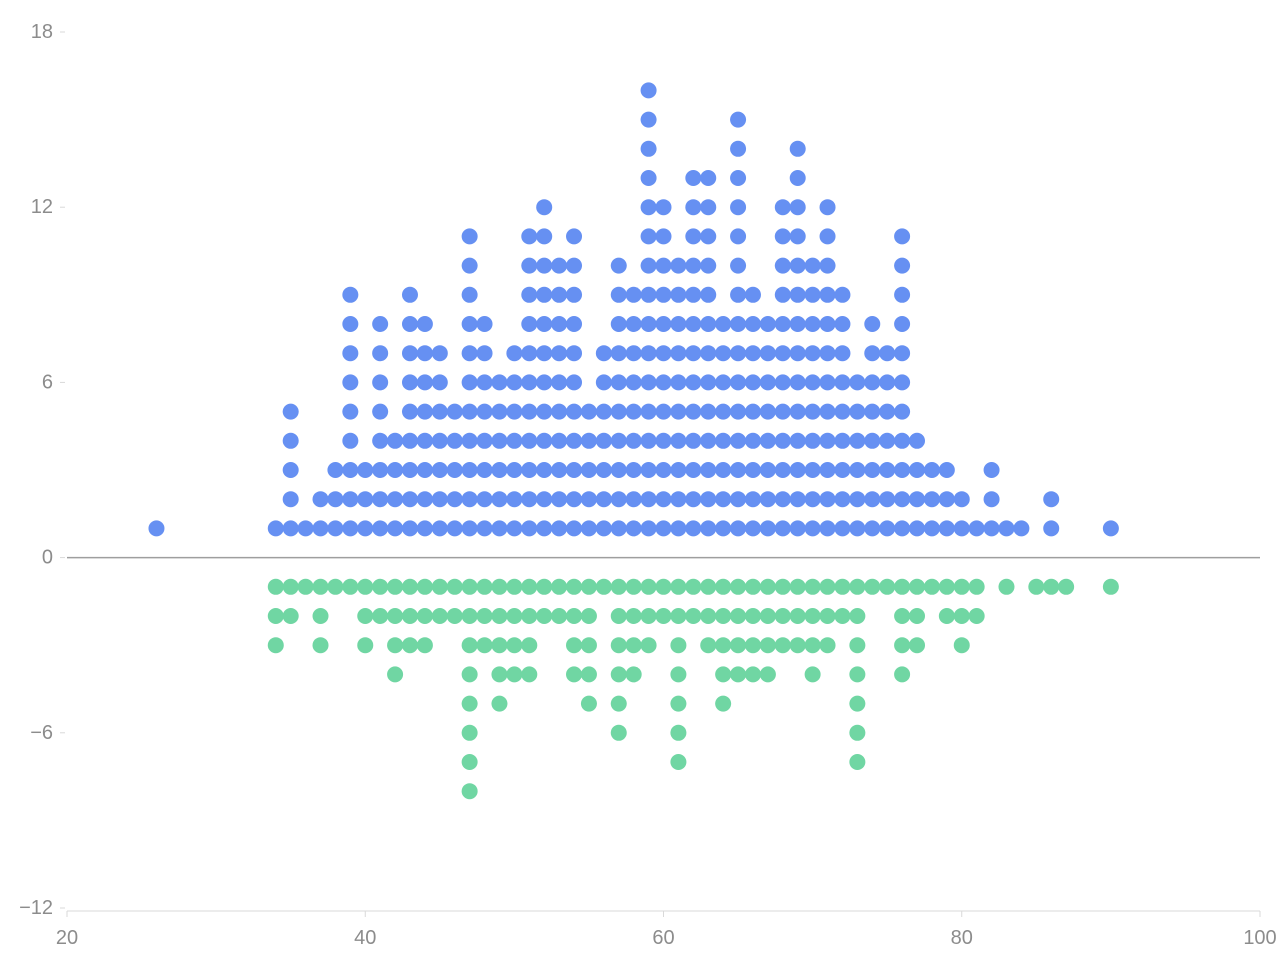 The height and width of the screenshot is (960, 1280). I want to click on y-tick-label: 6, so click(47, 382).